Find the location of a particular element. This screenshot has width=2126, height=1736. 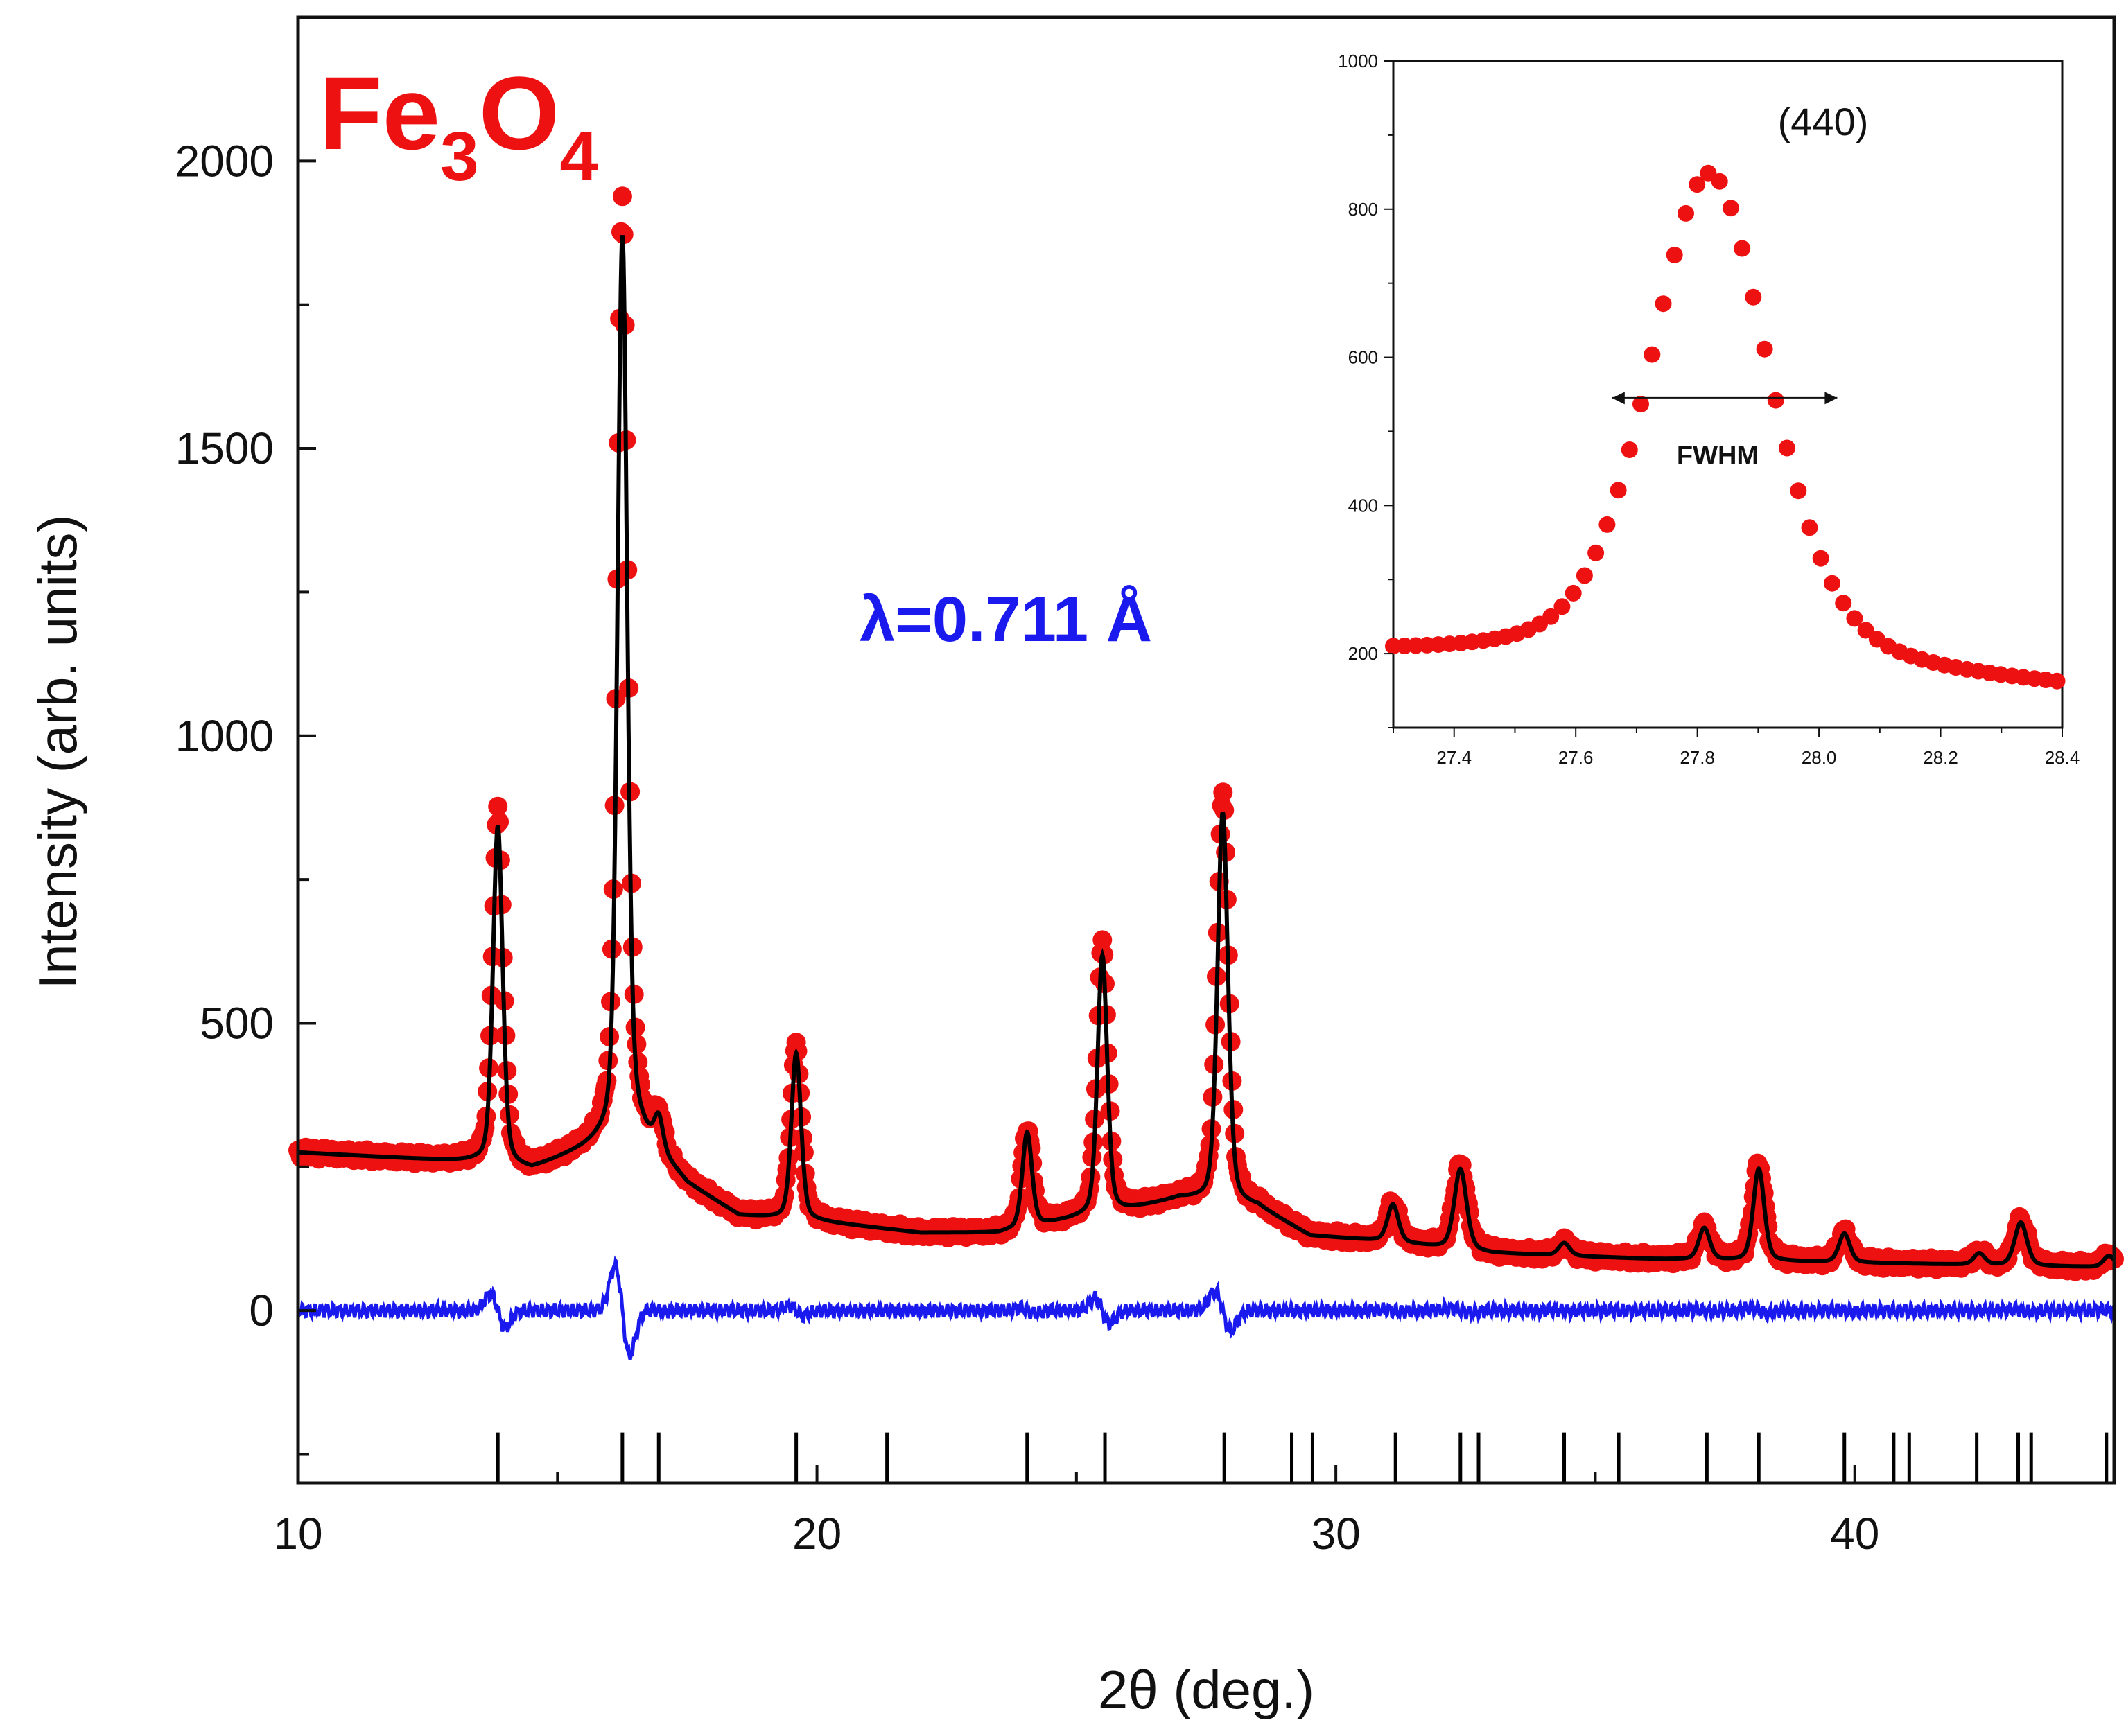

inset-x-tick-label: 28.2 is located at coordinates (1940, 757).